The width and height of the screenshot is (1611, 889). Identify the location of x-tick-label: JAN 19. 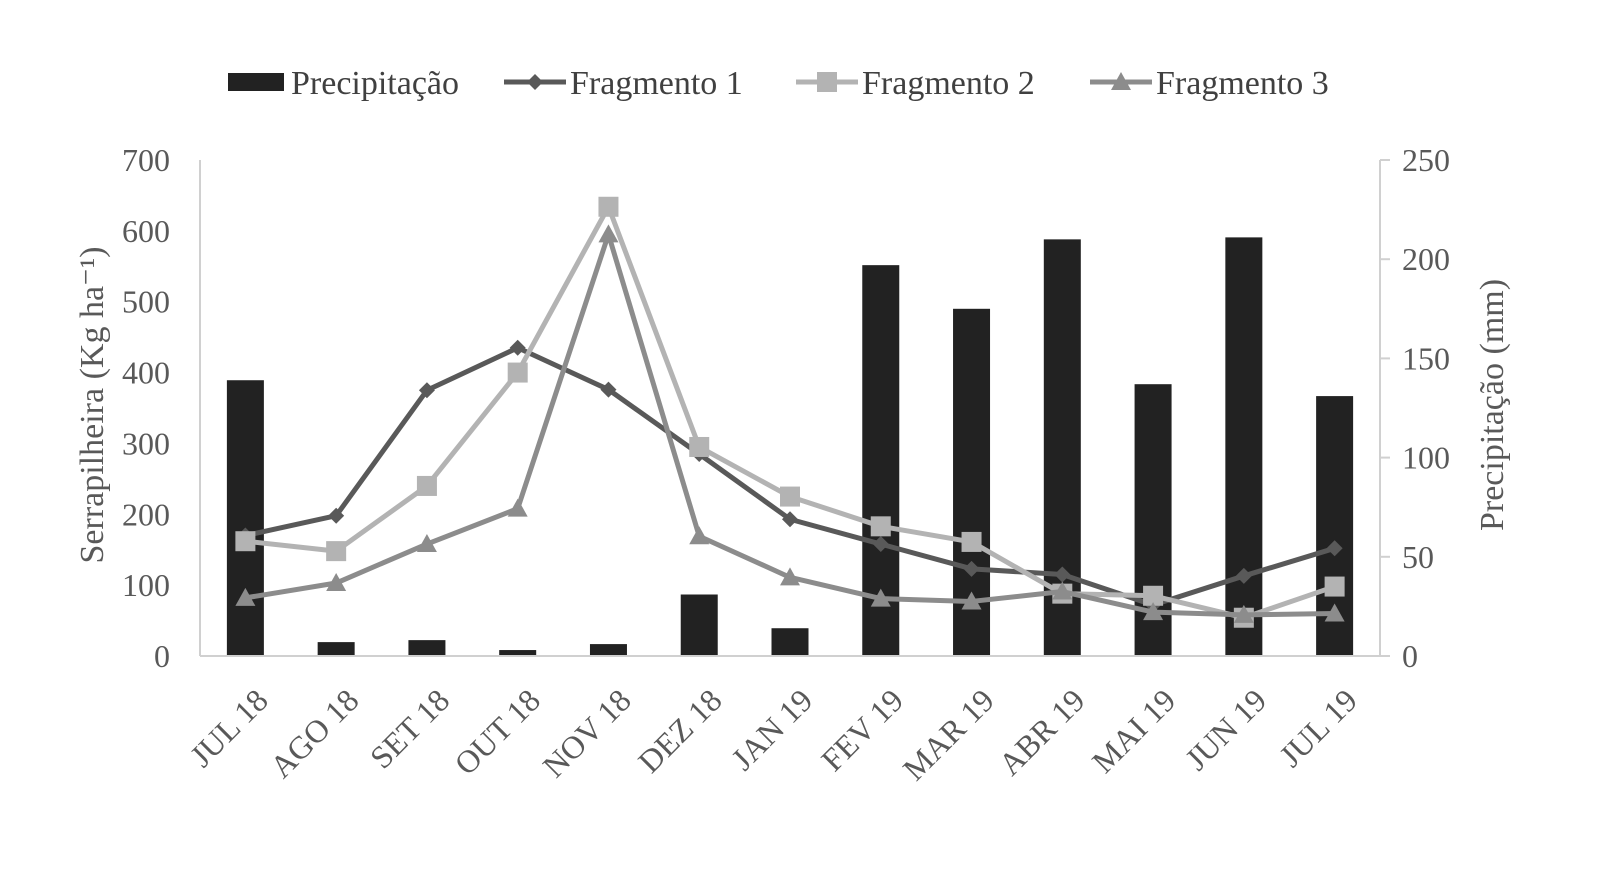
(771, 729).